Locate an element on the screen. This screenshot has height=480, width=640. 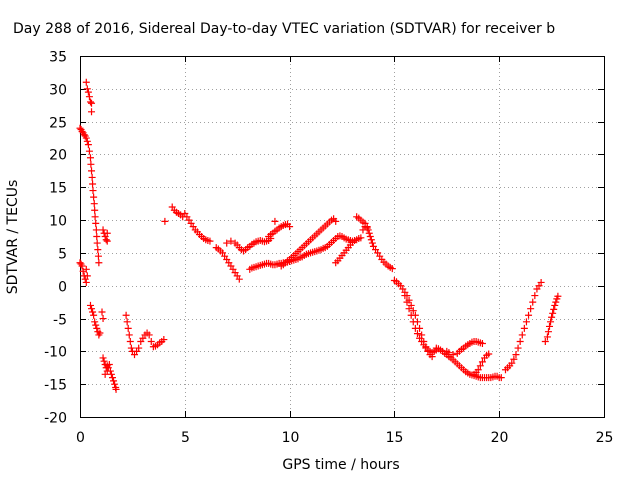
y-tick-label: -10 is located at coordinates (55, 353).